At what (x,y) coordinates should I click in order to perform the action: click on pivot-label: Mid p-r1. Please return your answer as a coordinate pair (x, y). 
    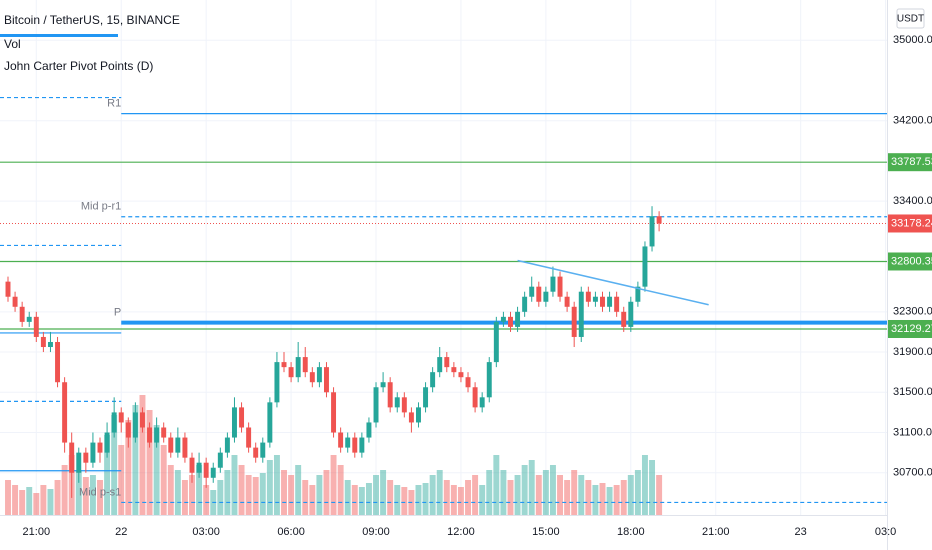
    Looking at the image, I should click on (101, 207).